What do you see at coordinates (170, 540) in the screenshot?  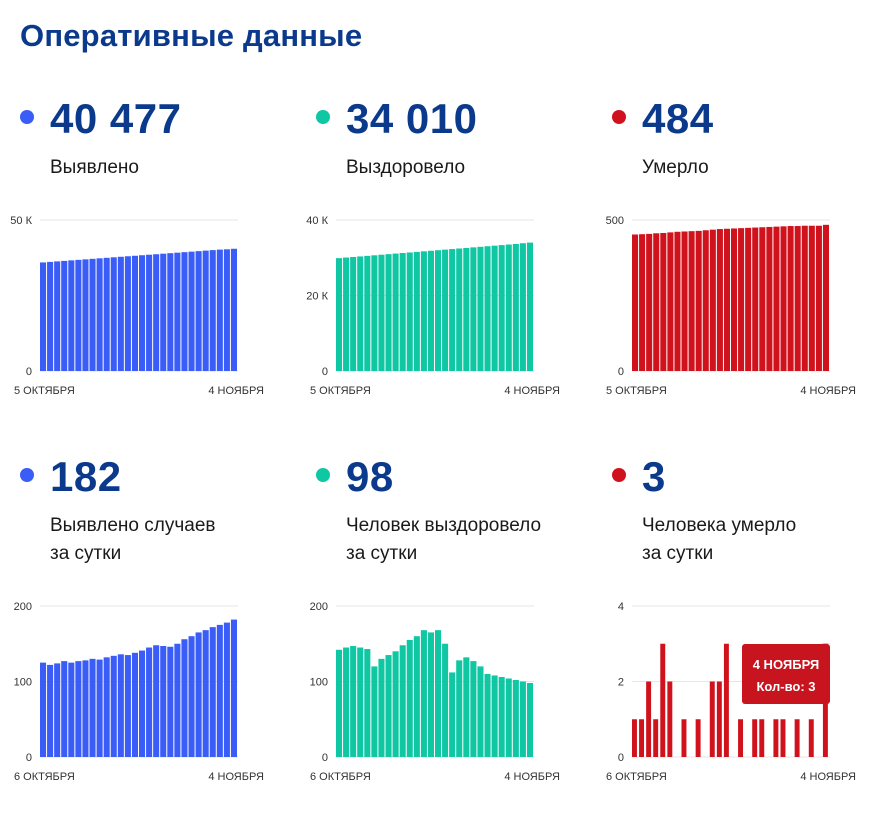 I see `daily-detected-caption: Выявлено случаев за сутки` at bounding box center [170, 540].